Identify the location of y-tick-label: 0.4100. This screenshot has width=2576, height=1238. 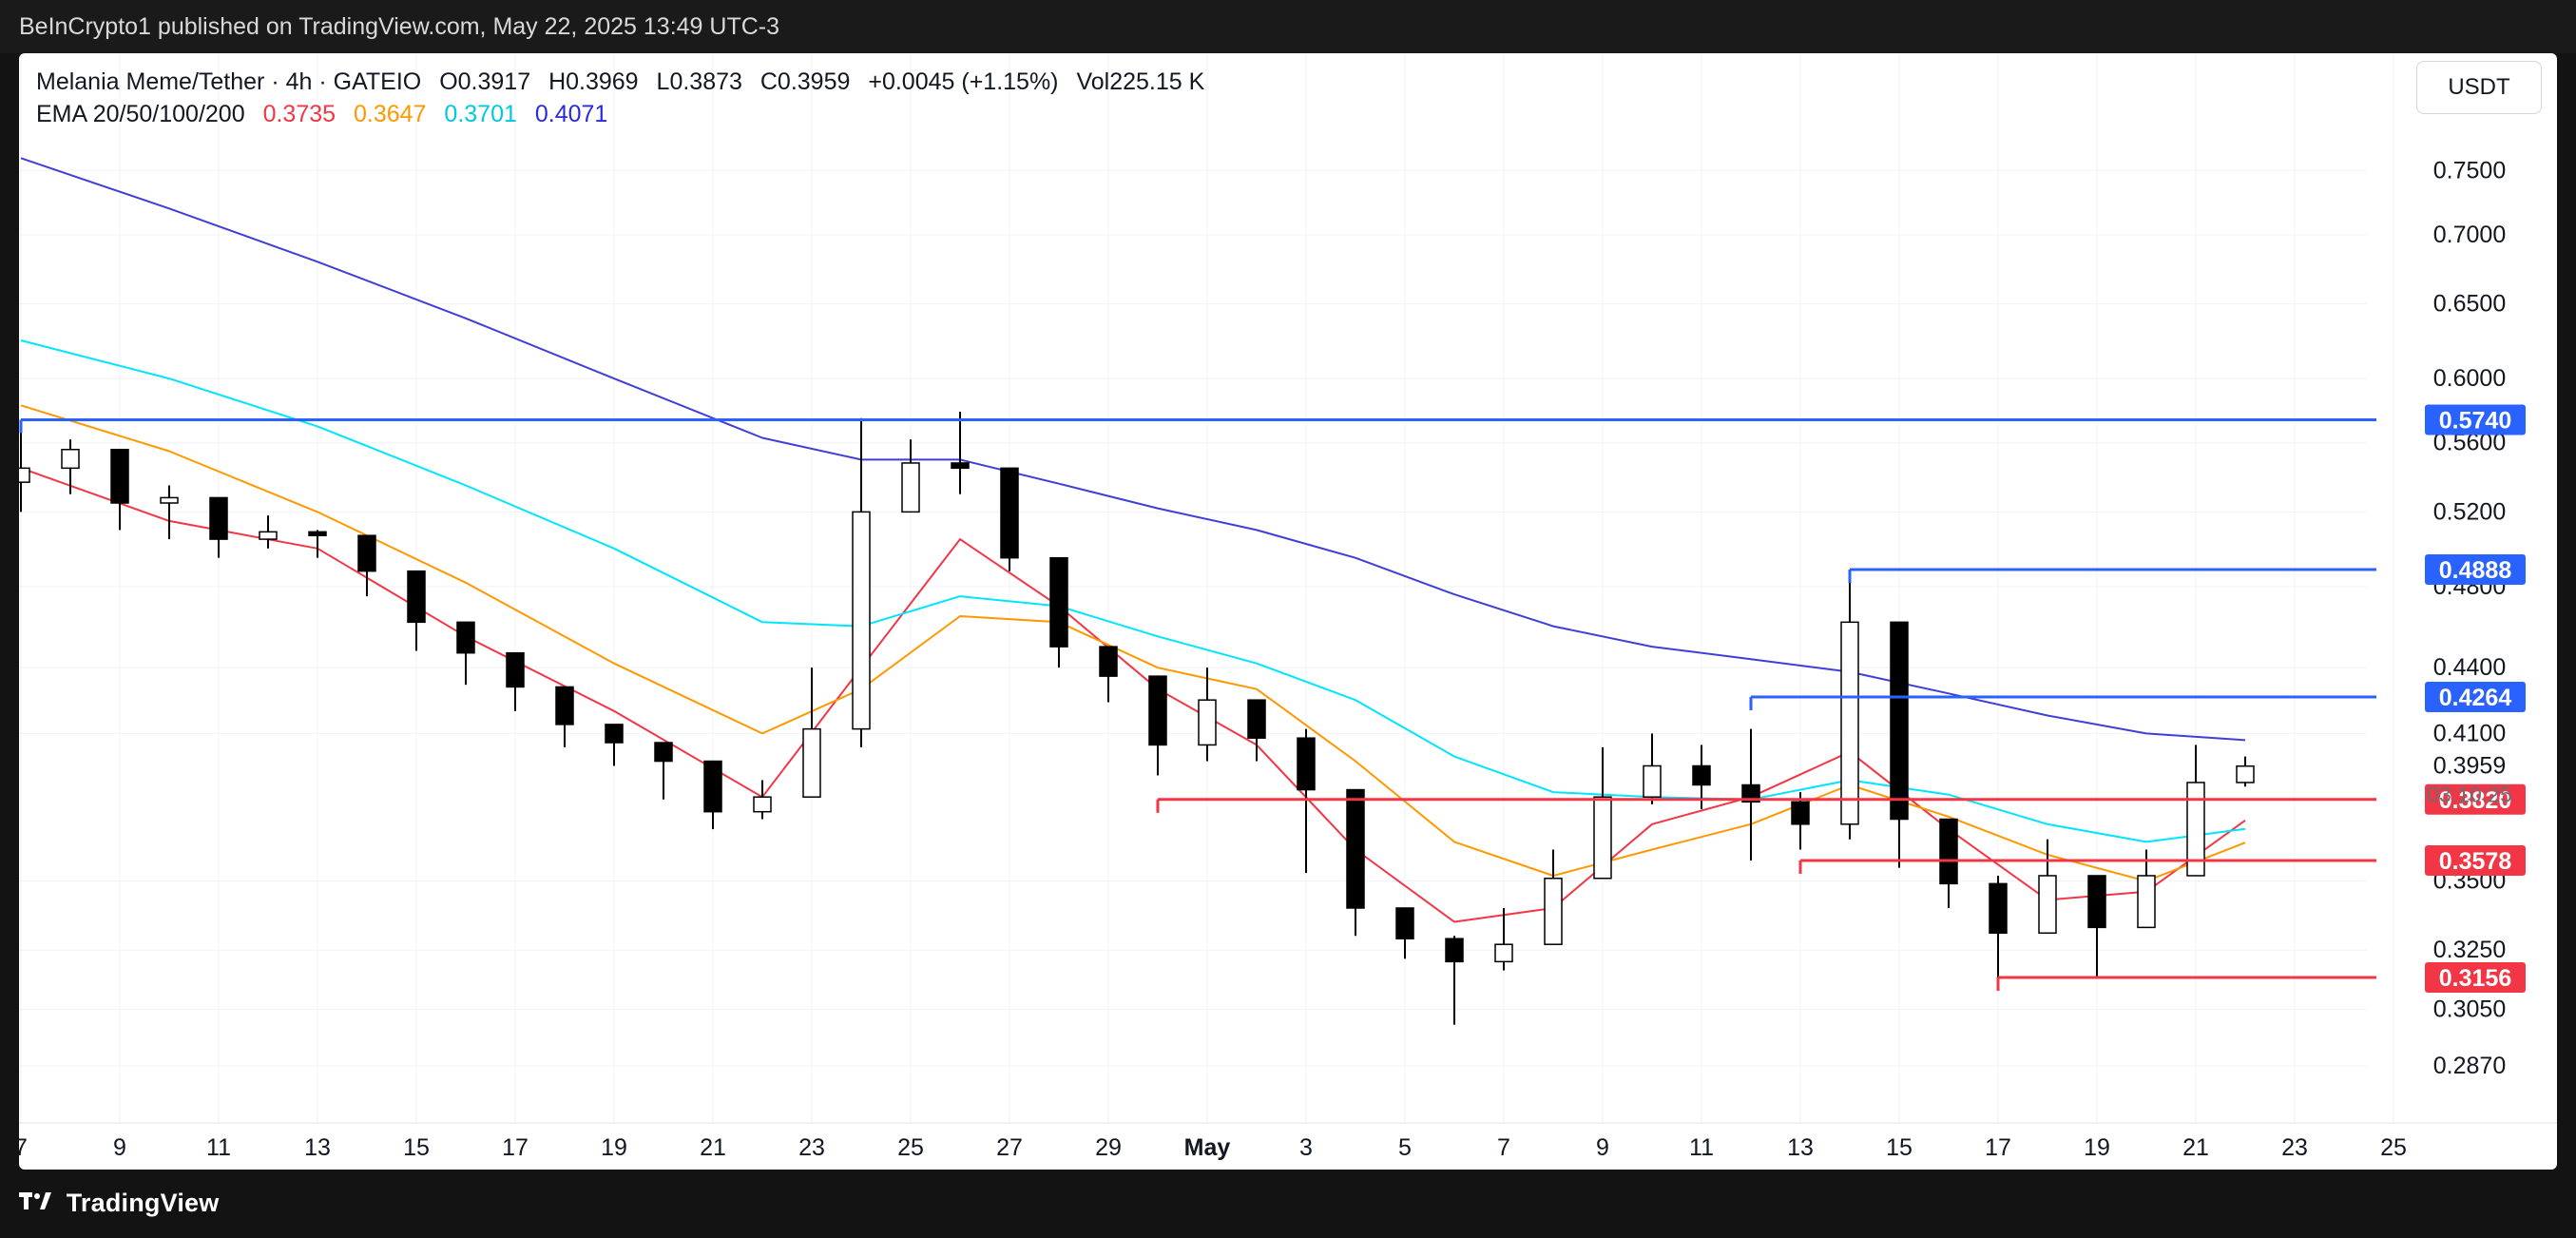
(2469, 733).